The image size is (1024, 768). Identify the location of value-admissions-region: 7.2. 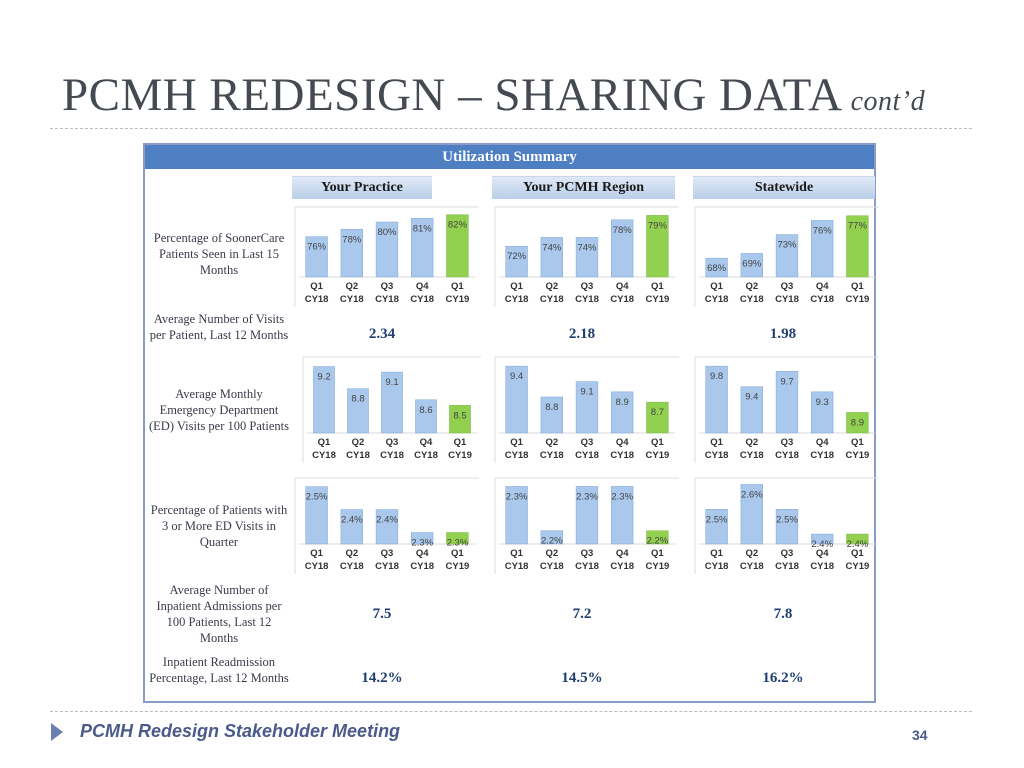
(582, 614).